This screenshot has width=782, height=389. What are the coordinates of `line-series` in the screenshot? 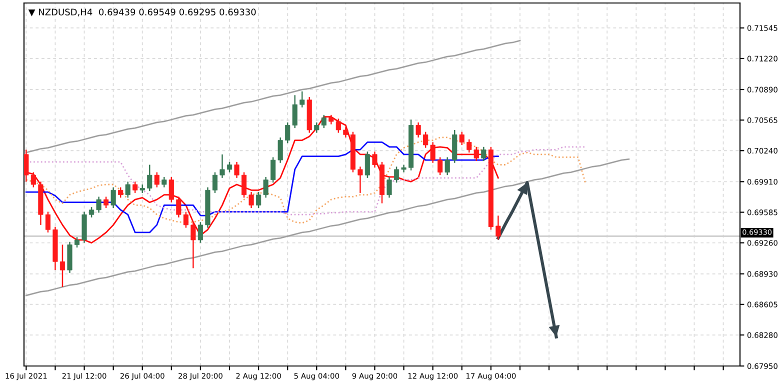 It's located at (262, 187).